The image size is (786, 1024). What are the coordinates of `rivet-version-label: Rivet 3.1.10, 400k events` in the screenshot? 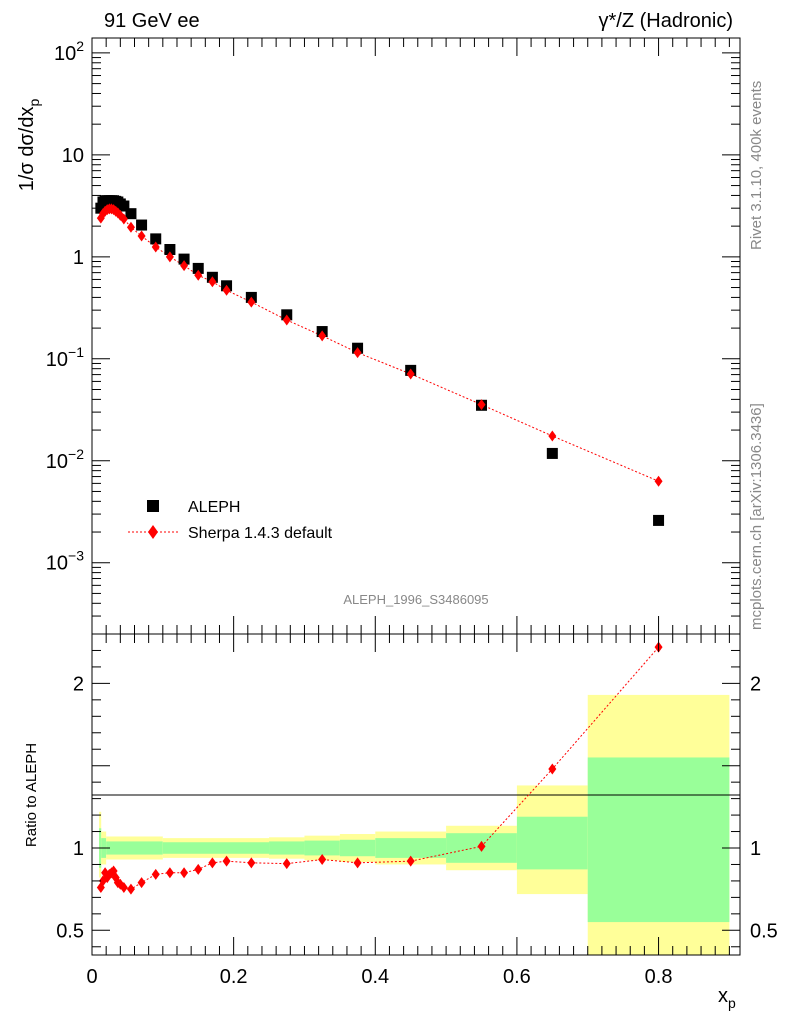 It's located at (756, 165).